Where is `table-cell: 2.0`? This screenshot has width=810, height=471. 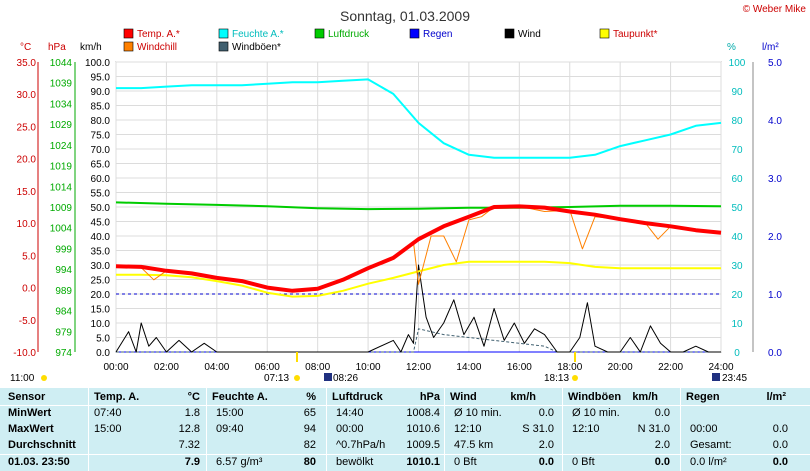
table-cell: 2.0 is located at coordinates (546, 445).